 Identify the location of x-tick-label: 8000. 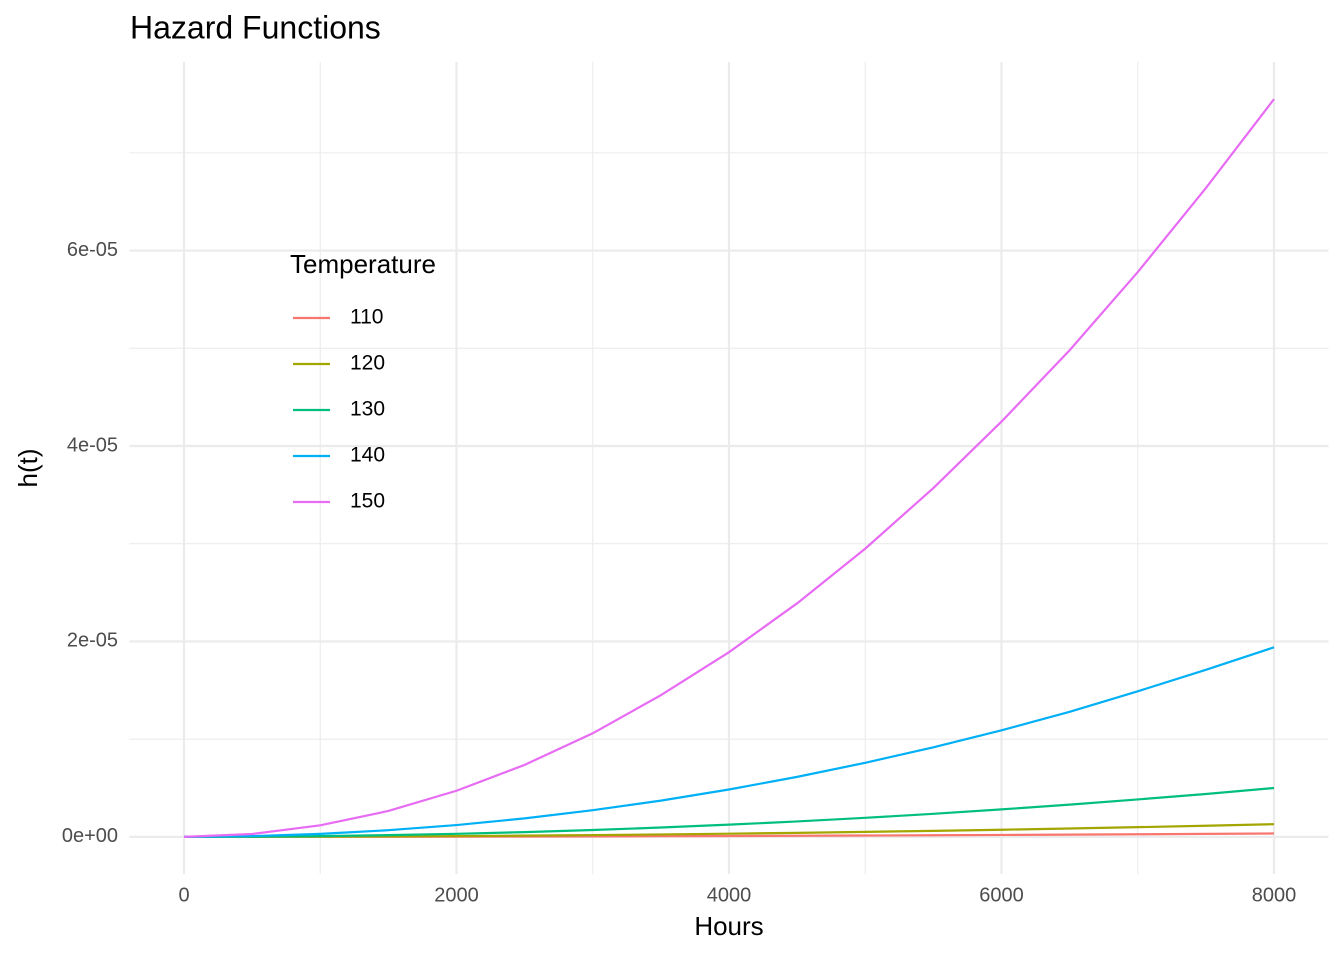
(1274, 895).